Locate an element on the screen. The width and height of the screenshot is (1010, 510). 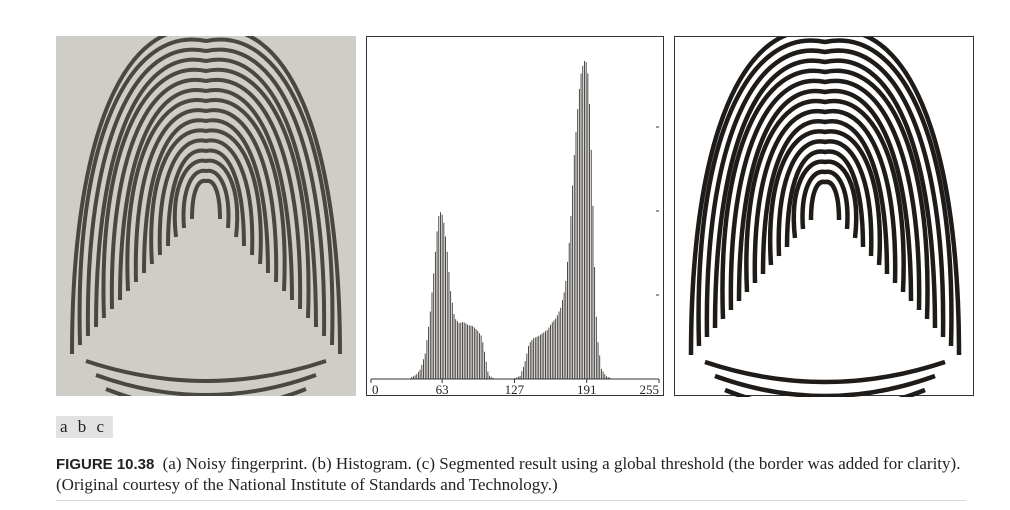
subfigure-label-c: c is located at coordinates (101, 426).